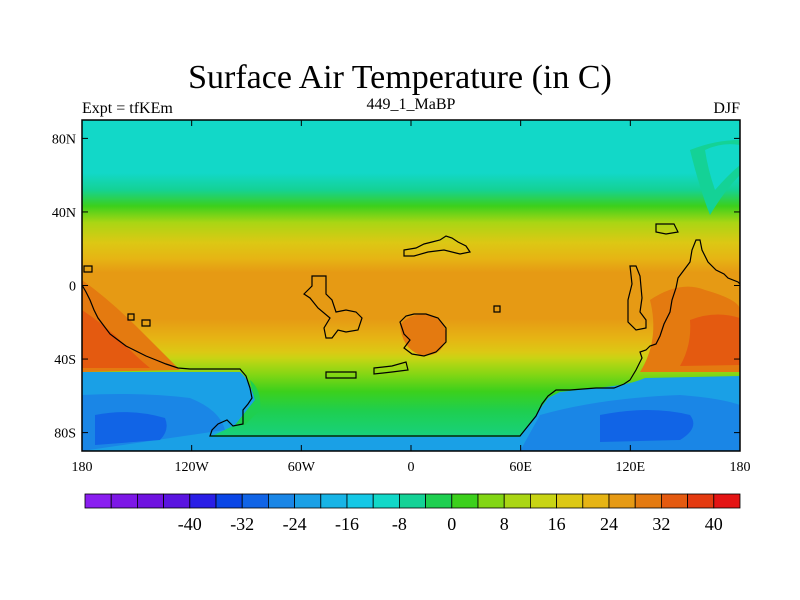  What do you see at coordinates (726, 108) in the screenshot?
I see `season-label: DJF` at bounding box center [726, 108].